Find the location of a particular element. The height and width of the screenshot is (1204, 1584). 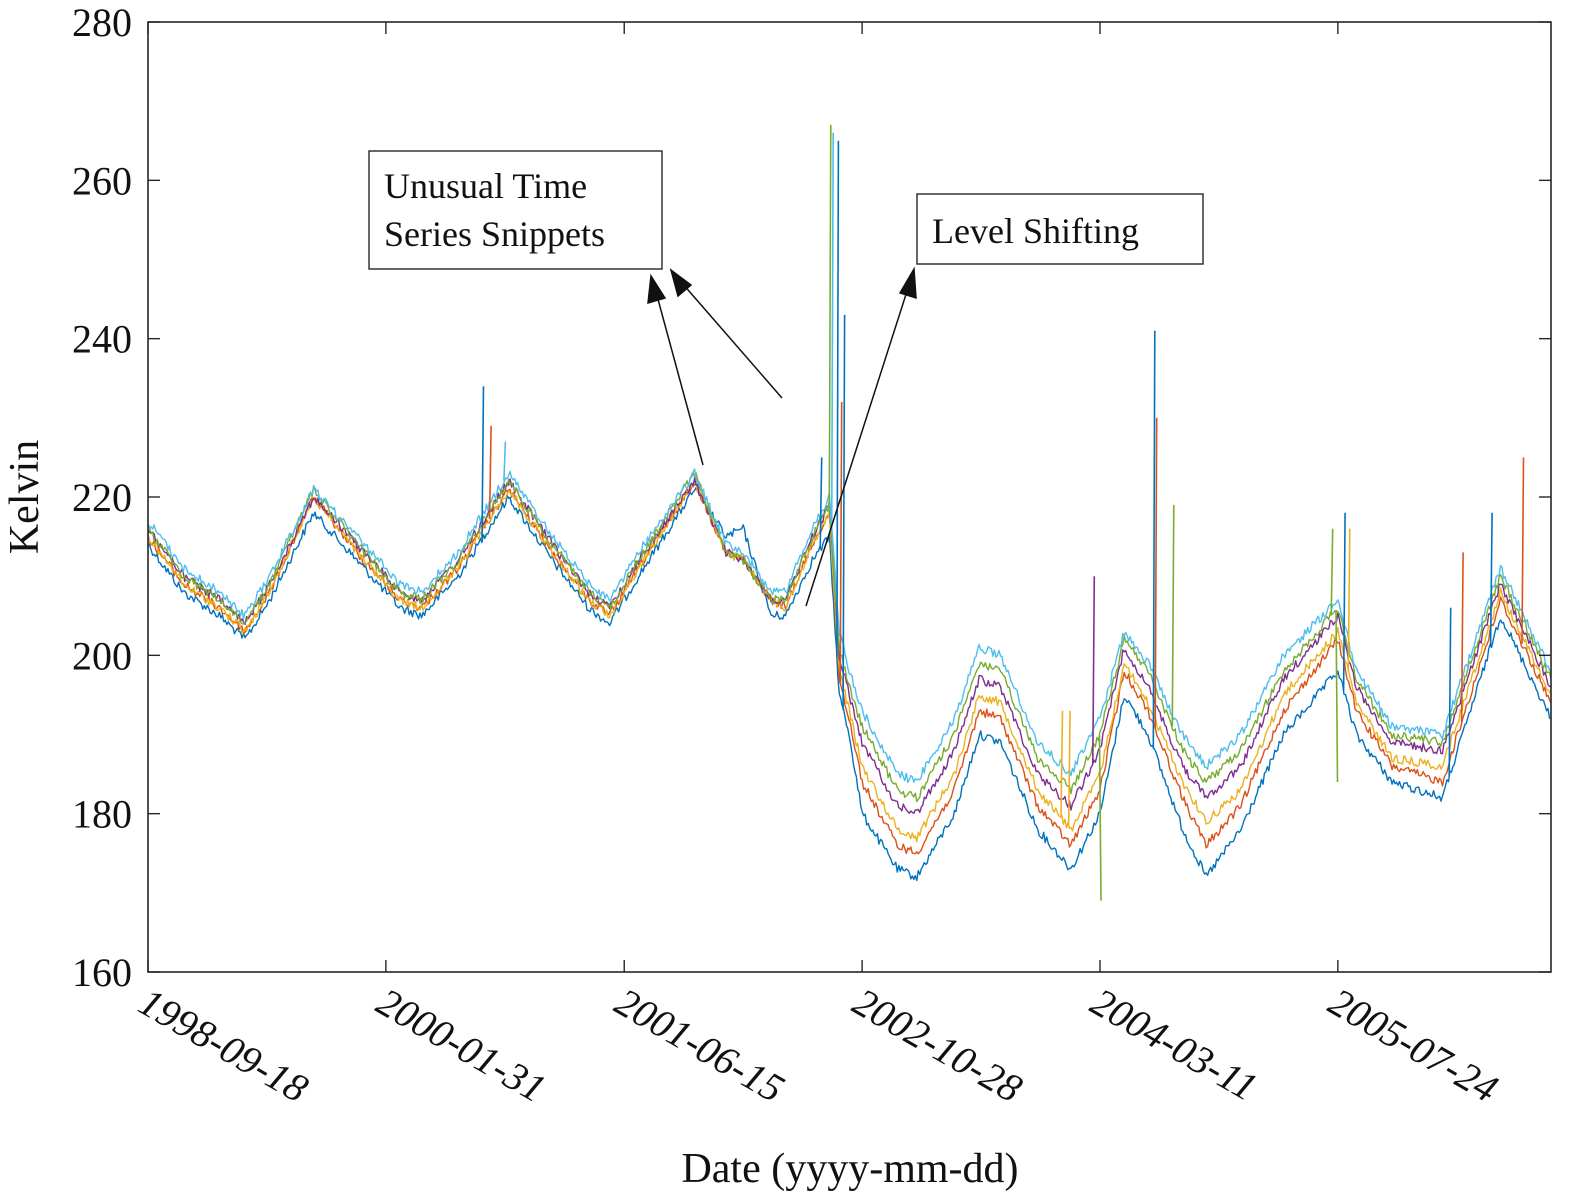

x-tick-label: 2005-07-24 is located at coordinates (1413, 1045).